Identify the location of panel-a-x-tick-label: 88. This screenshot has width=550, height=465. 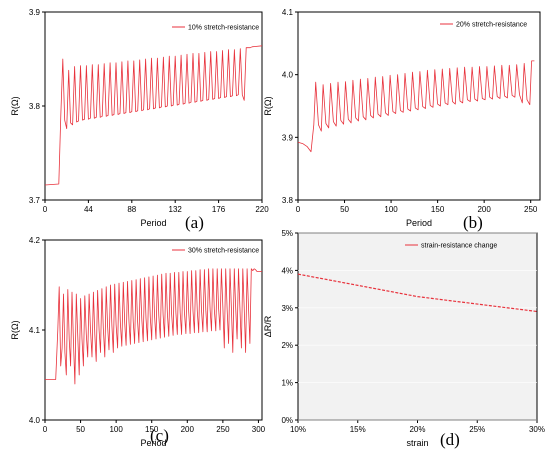
(131, 209).